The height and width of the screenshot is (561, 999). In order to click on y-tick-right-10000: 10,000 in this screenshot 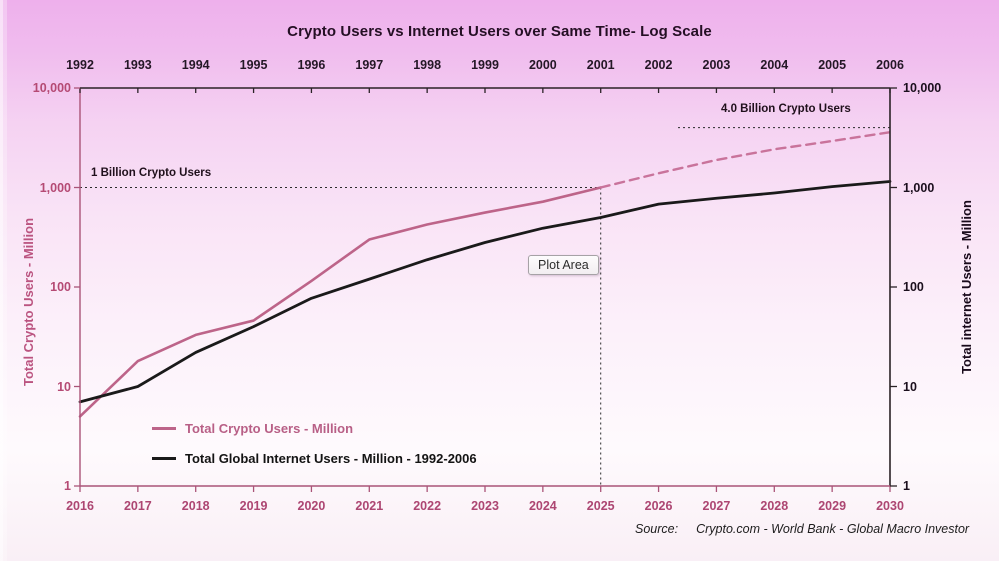, I will do `click(922, 88)`.